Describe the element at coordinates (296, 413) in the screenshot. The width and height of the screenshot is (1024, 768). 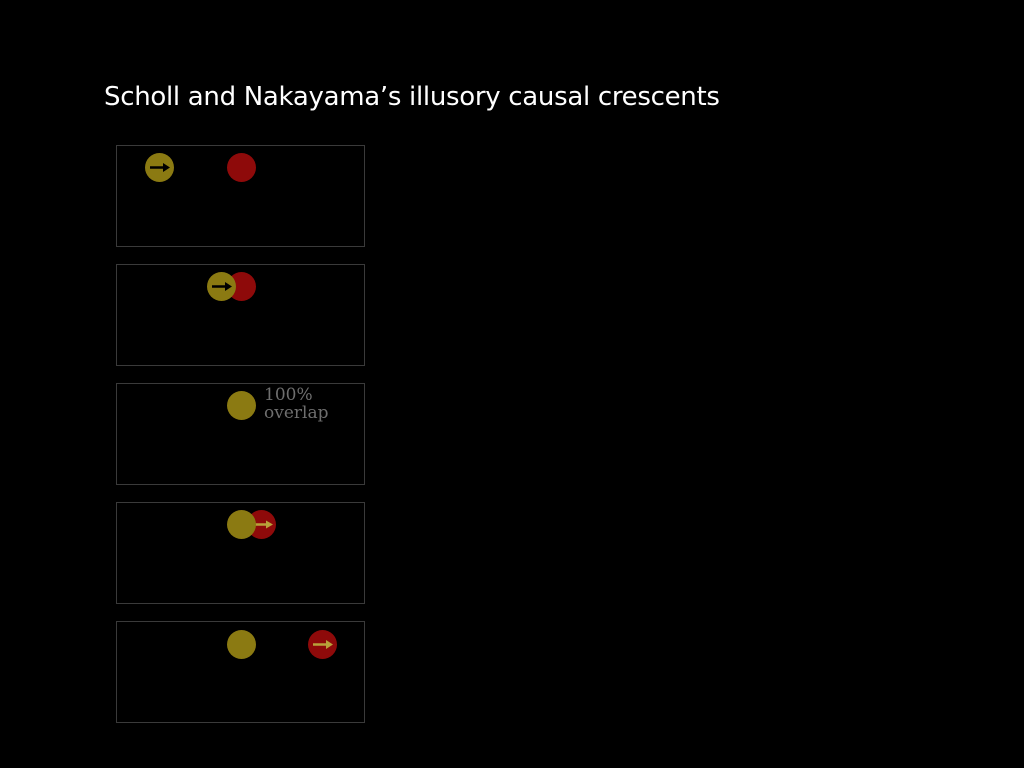
I see `overlap-label-line2: overlap` at that location.